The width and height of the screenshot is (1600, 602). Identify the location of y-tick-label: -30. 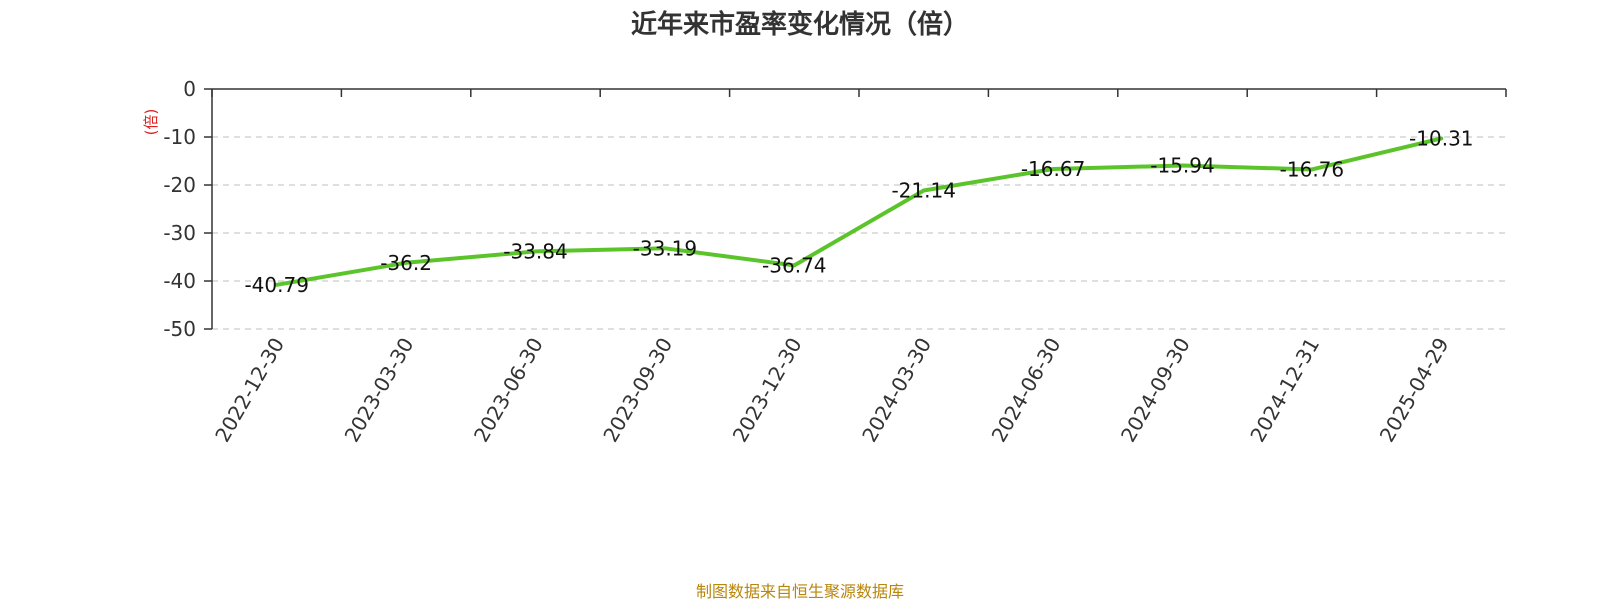
(179, 233).